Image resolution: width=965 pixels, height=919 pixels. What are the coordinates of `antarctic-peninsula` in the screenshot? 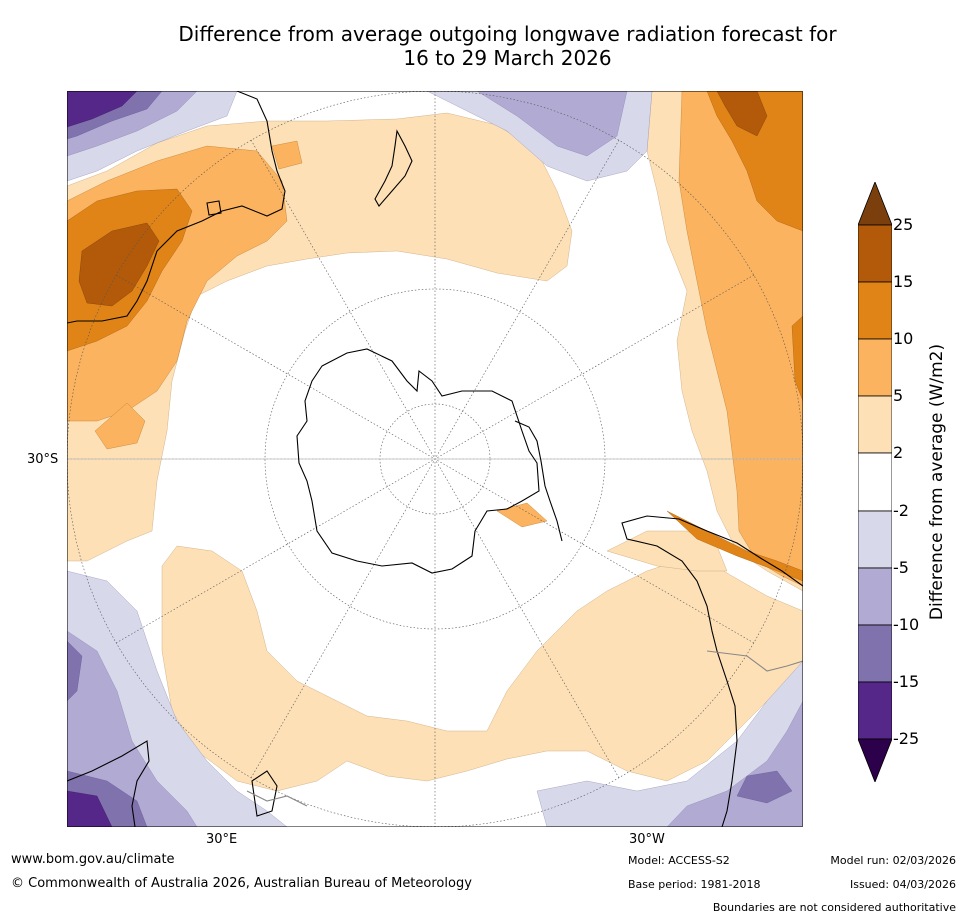 It's located at (538, 481).